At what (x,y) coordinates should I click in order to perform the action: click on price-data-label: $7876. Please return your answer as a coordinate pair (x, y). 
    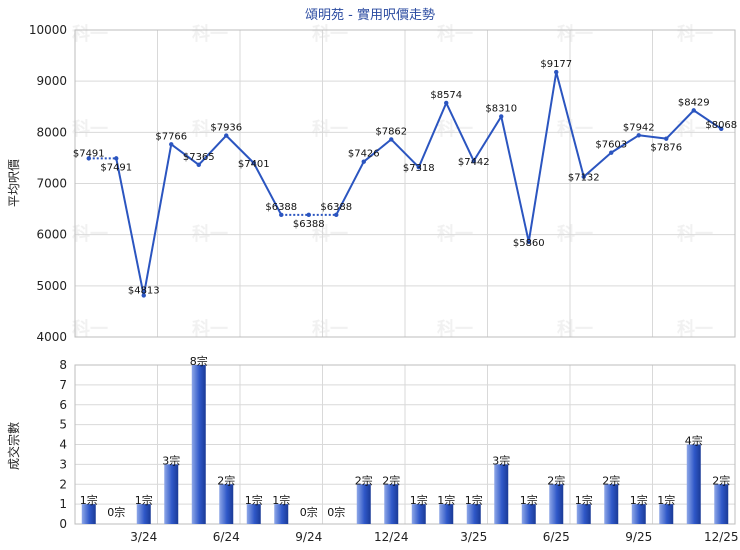
    Looking at the image, I should click on (666, 148).